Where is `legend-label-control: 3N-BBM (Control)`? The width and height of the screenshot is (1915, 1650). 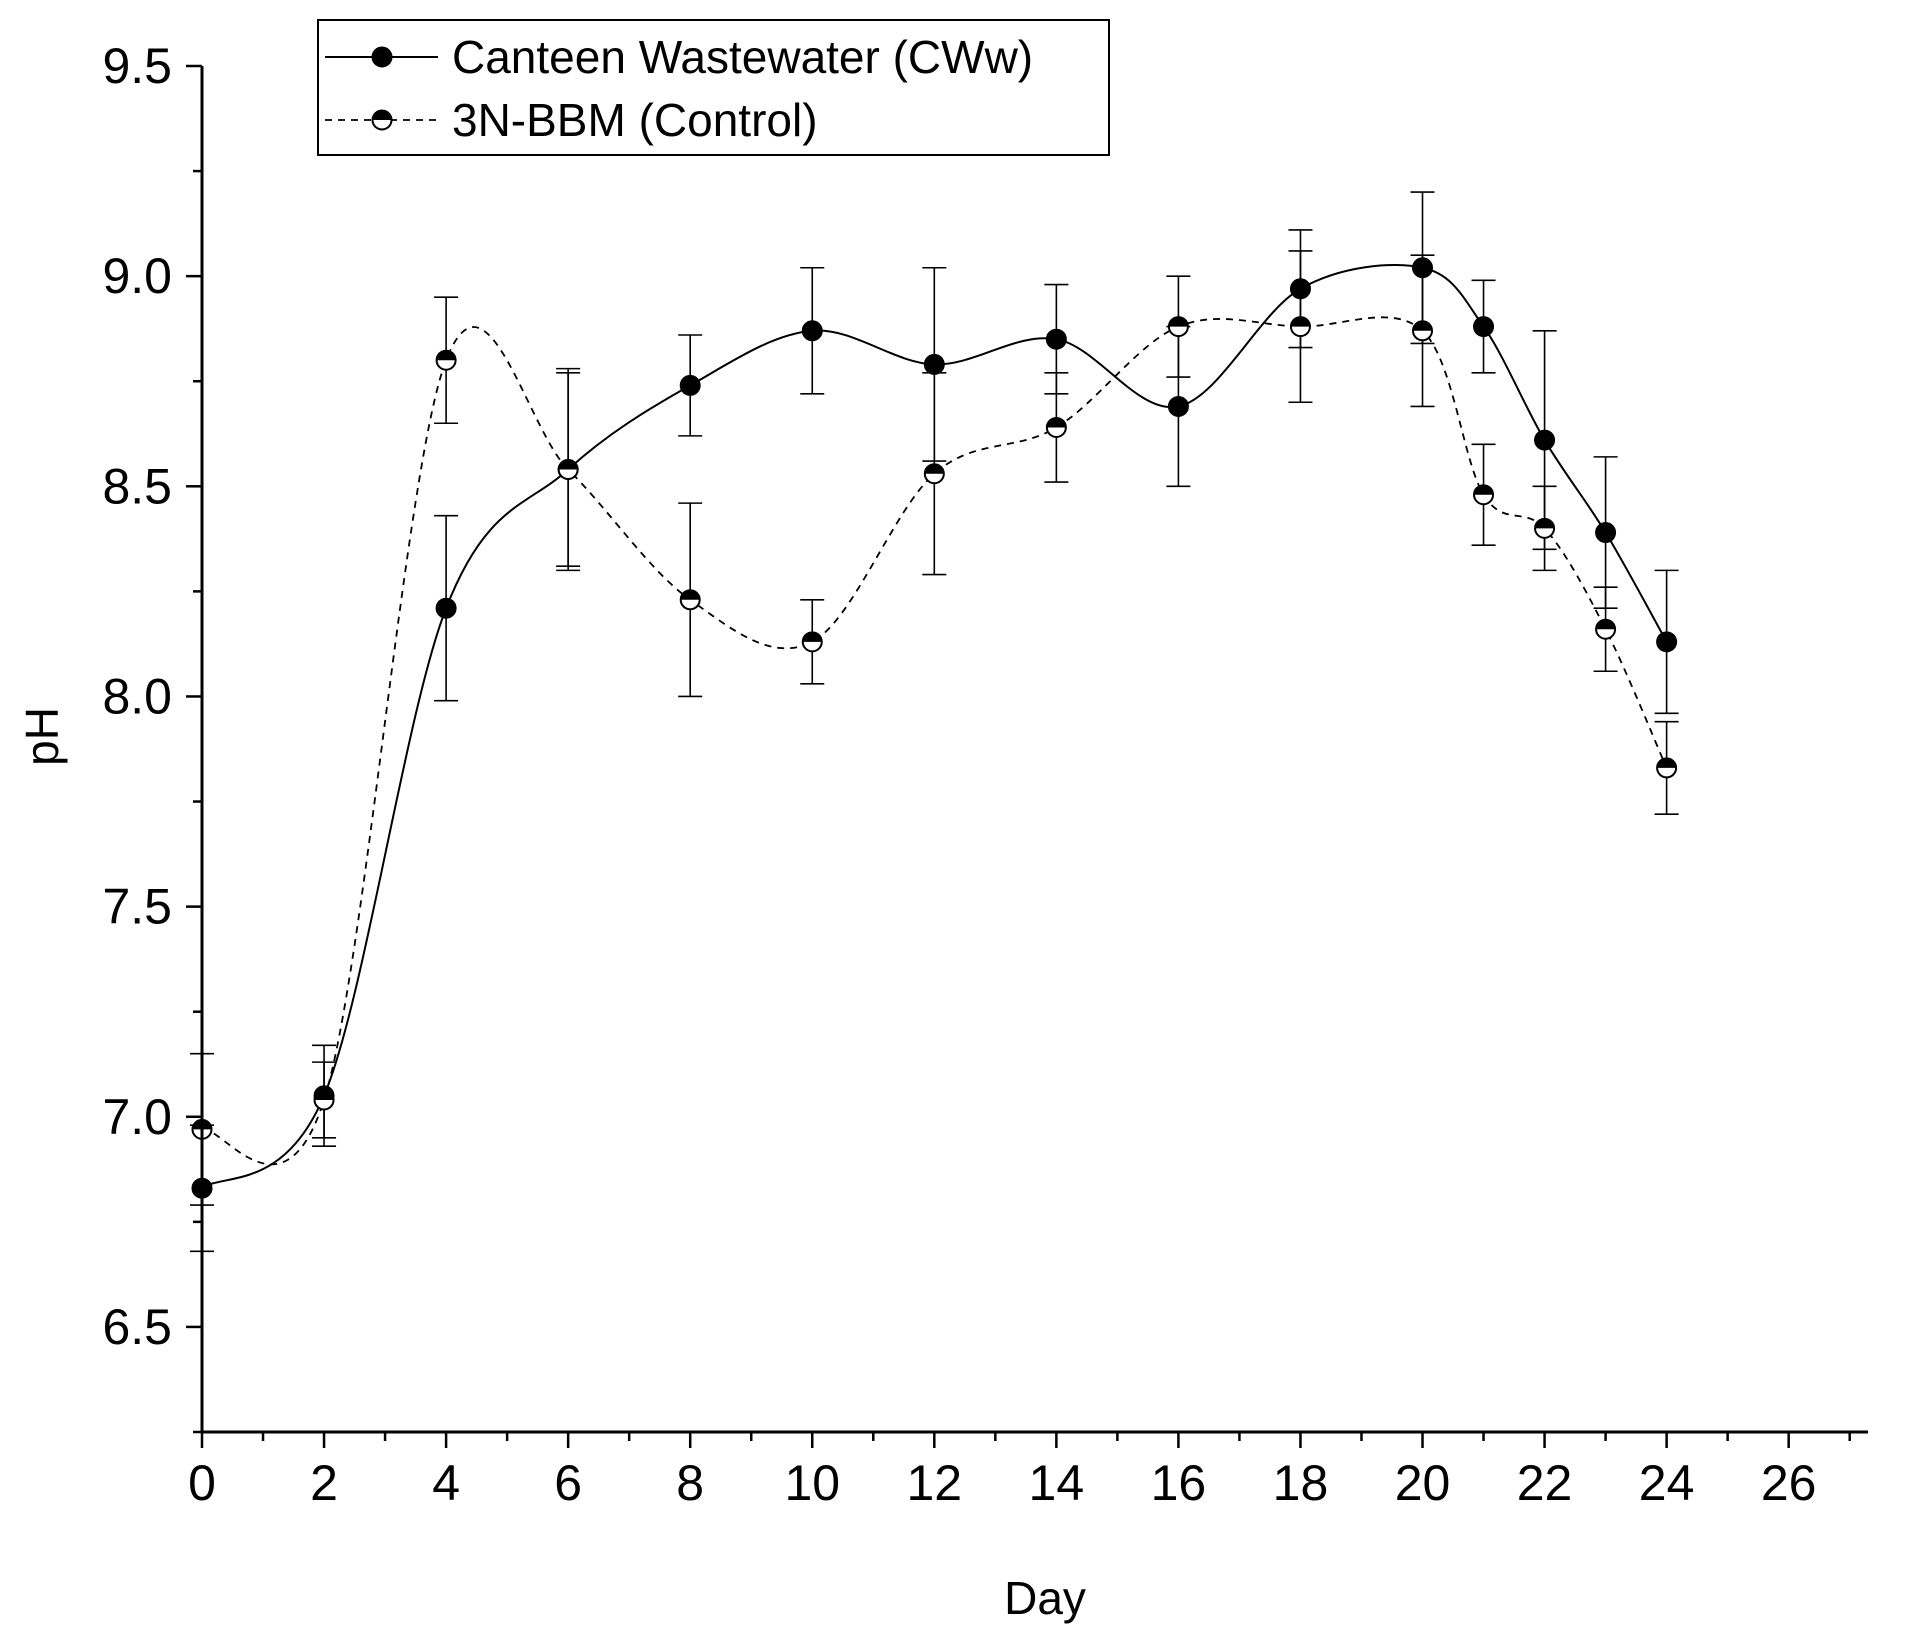
legend-label-control: 3N-BBM (Control) is located at coordinates (635, 120).